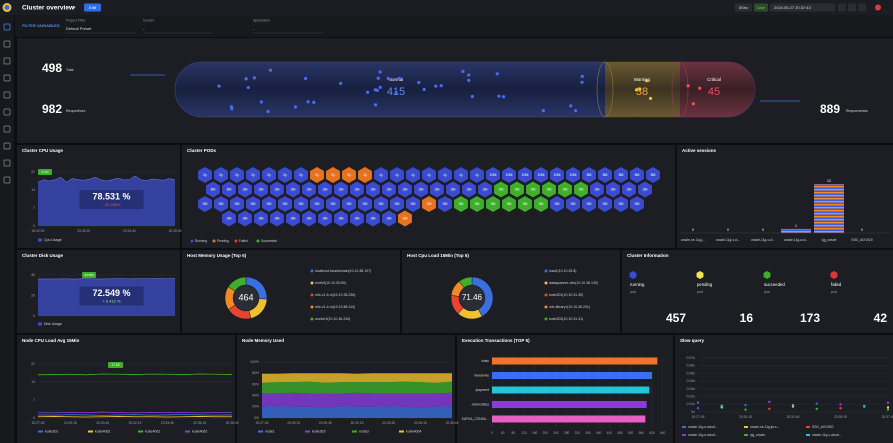  I want to click on live-button, so click(761, 7).